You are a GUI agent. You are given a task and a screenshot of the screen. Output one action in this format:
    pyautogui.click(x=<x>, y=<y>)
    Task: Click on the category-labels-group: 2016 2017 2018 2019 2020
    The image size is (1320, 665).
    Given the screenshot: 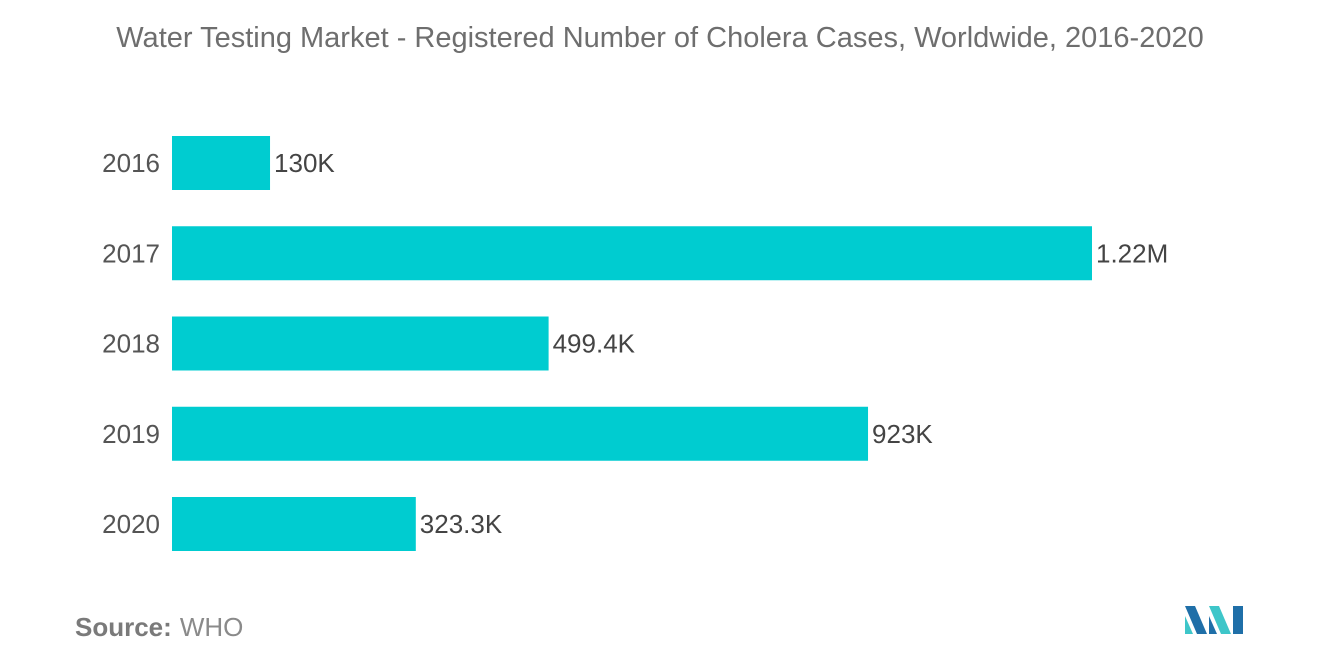 What is the action you would take?
    pyautogui.click(x=131, y=343)
    